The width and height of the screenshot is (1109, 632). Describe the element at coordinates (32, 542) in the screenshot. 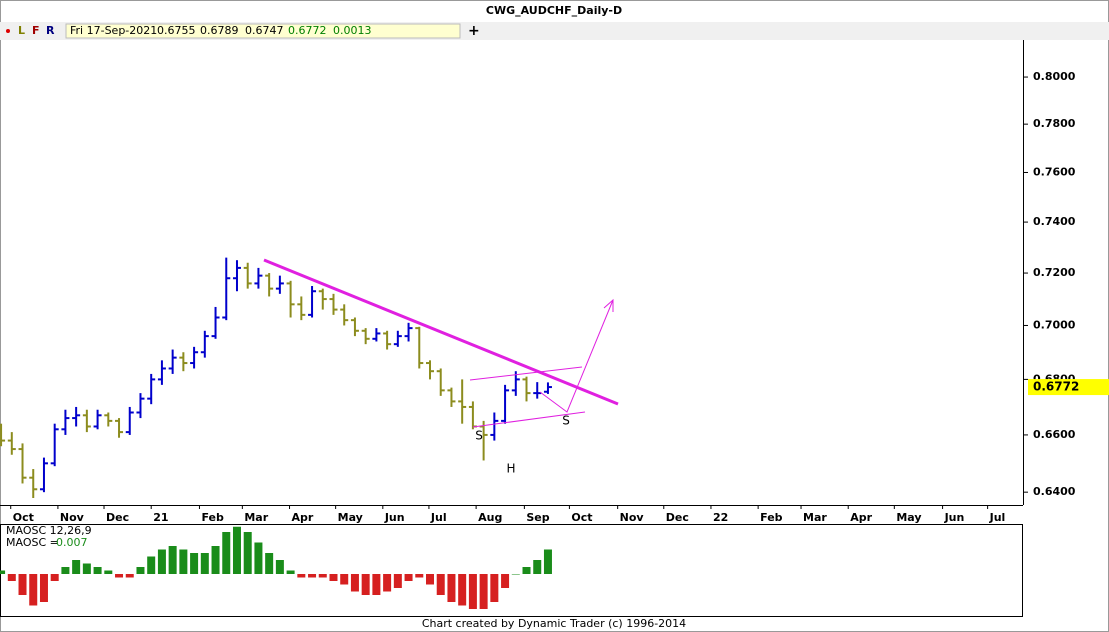

I see `oscillator-prefix: MAOSC =` at that location.